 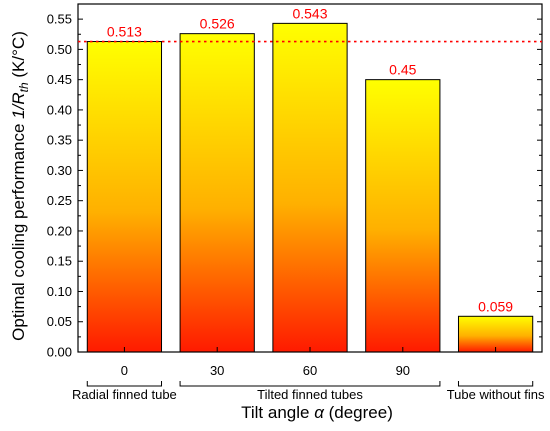 I want to click on y-tick-label-0: 0.00, so click(x=59, y=352).